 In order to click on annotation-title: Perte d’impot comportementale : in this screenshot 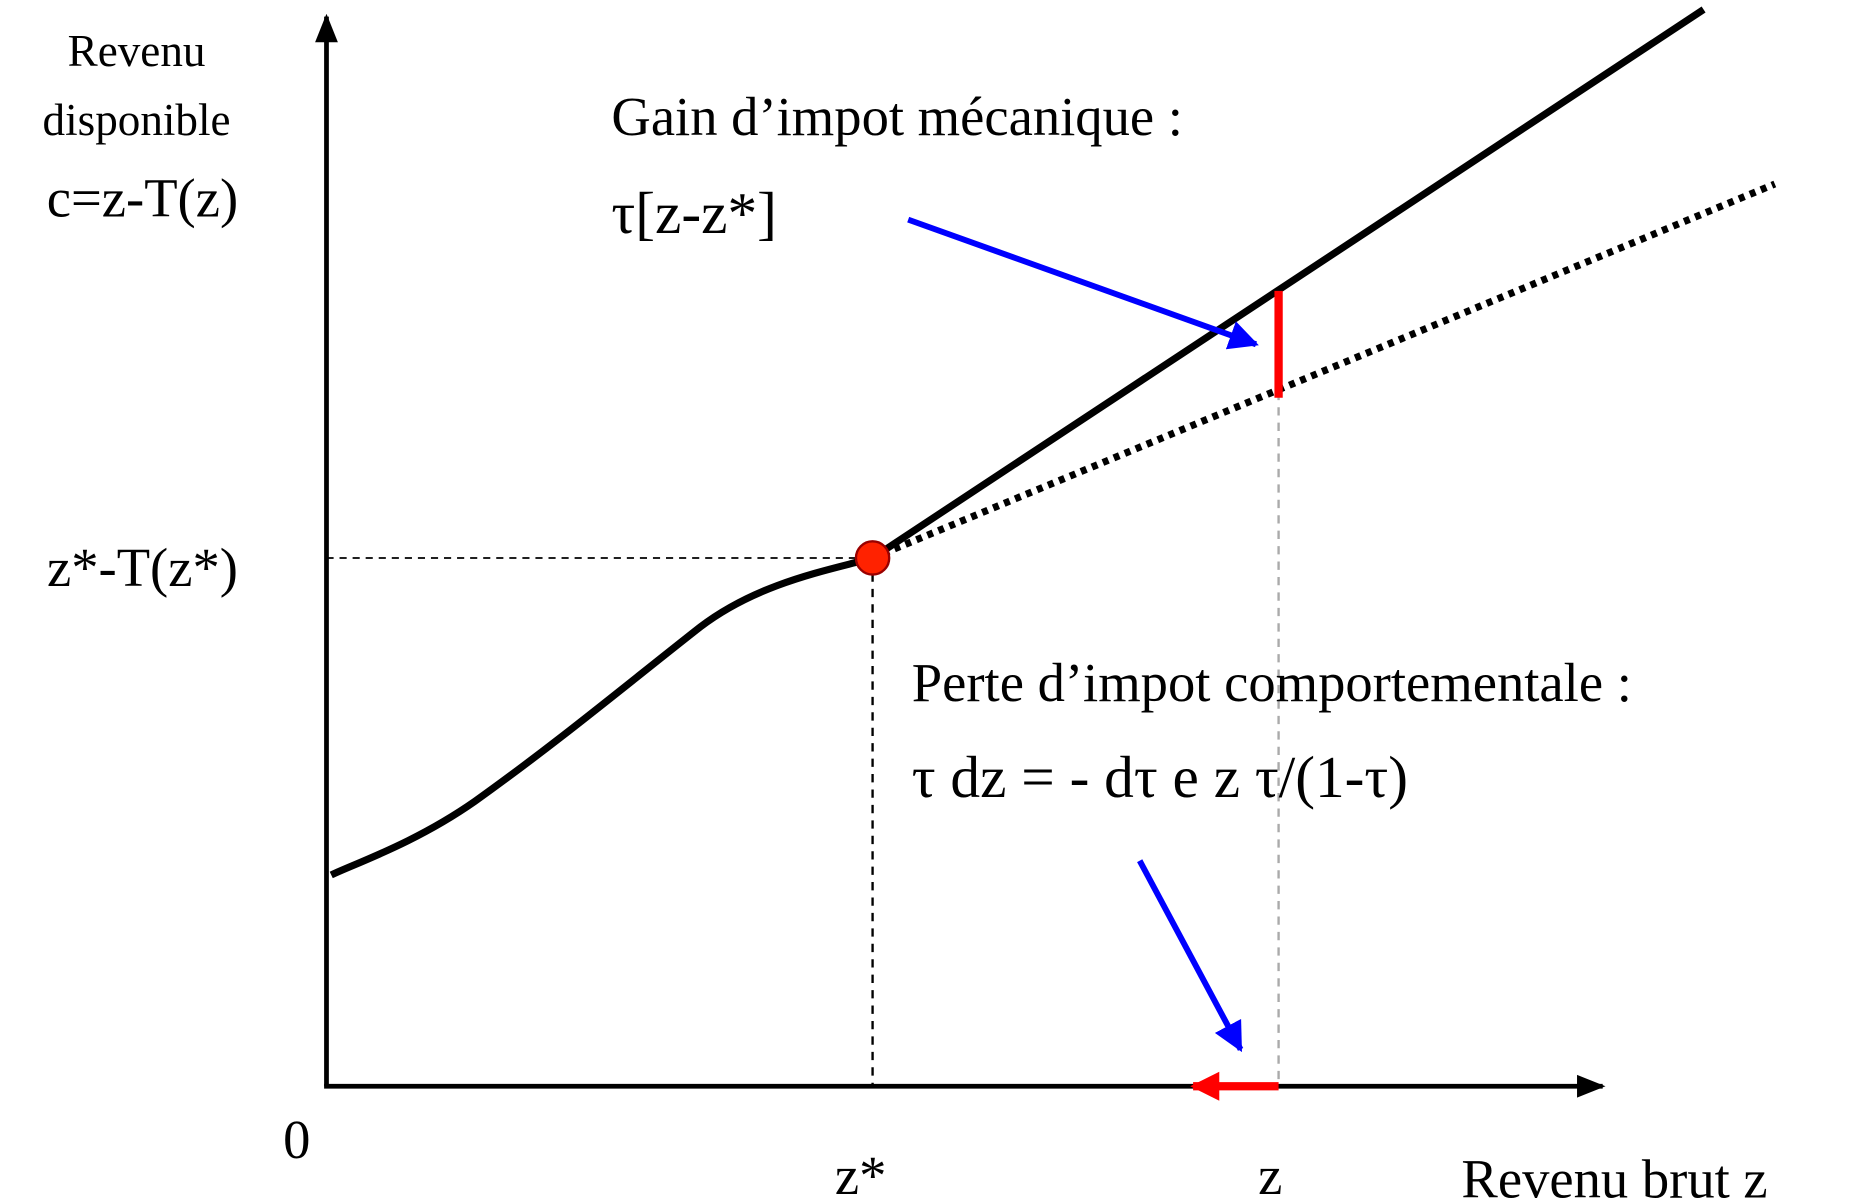, I will do `click(1272, 682)`.